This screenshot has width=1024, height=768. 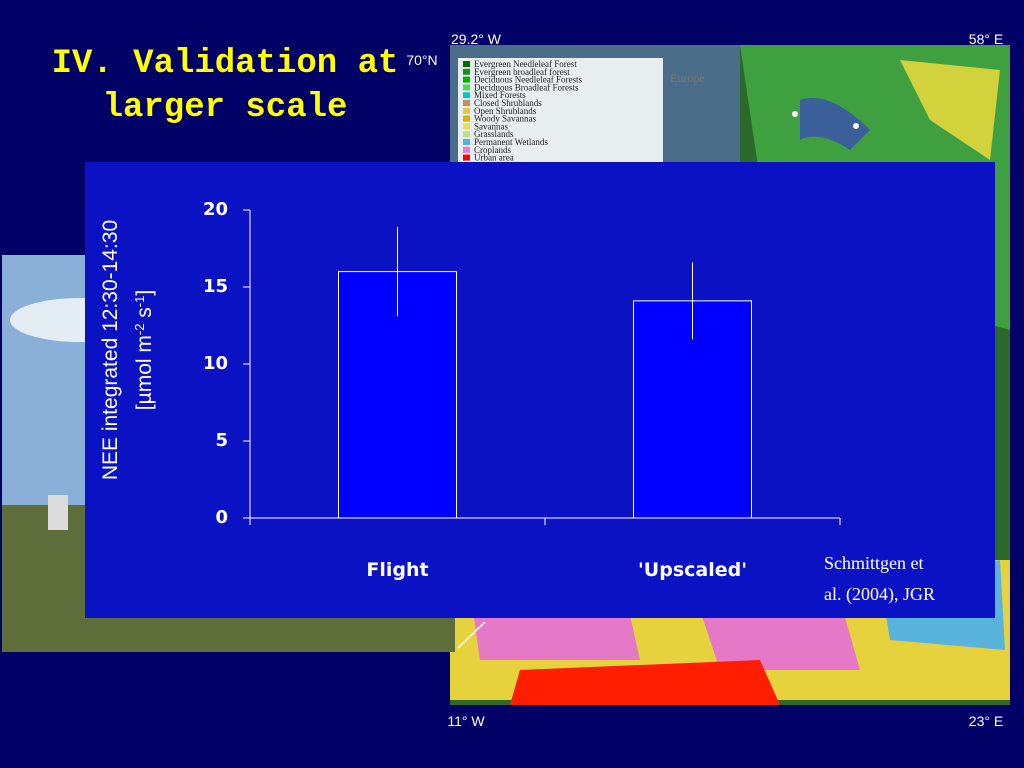 What do you see at coordinates (215, 209) in the screenshot?
I see `y-tick-label: 20` at bounding box center [215, 209].